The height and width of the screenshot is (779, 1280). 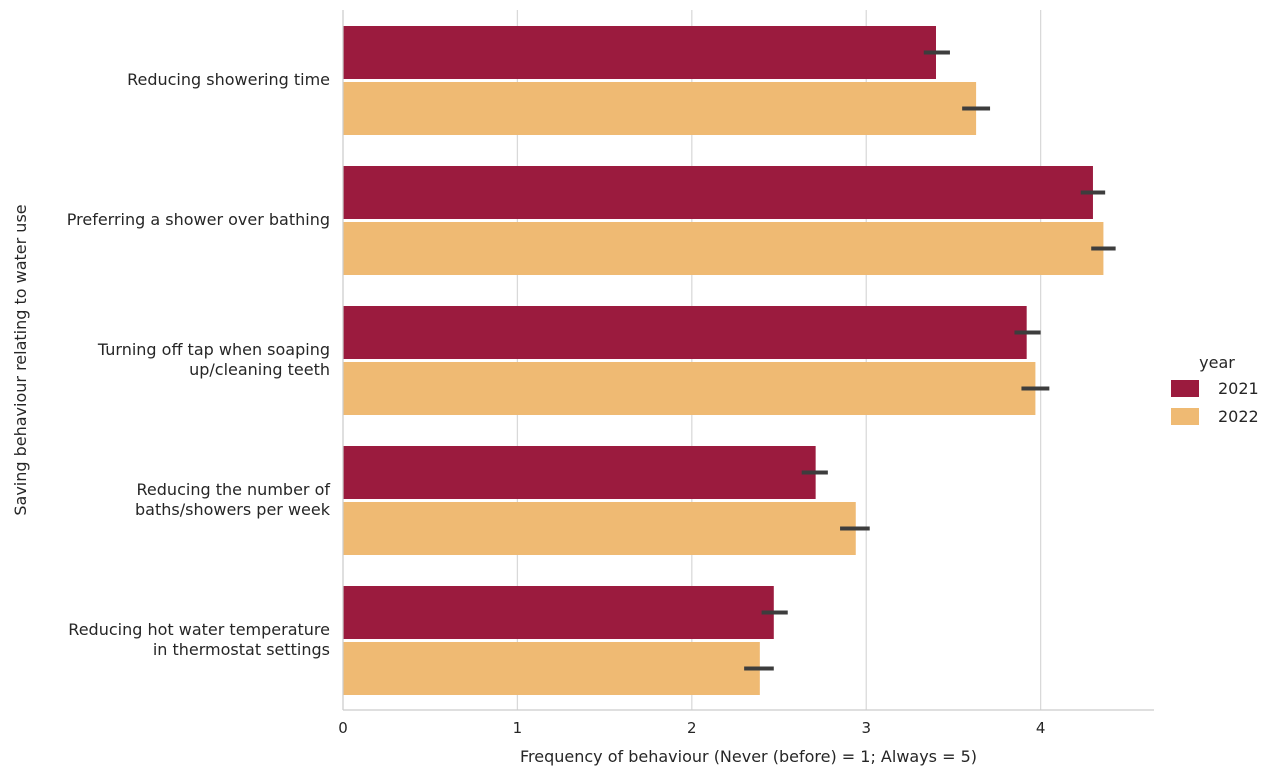 What do you see at coordinates (259, 369) in the screenshot?
I see `category-label: up/cleaning teeth` at bounding box center [259, 369].